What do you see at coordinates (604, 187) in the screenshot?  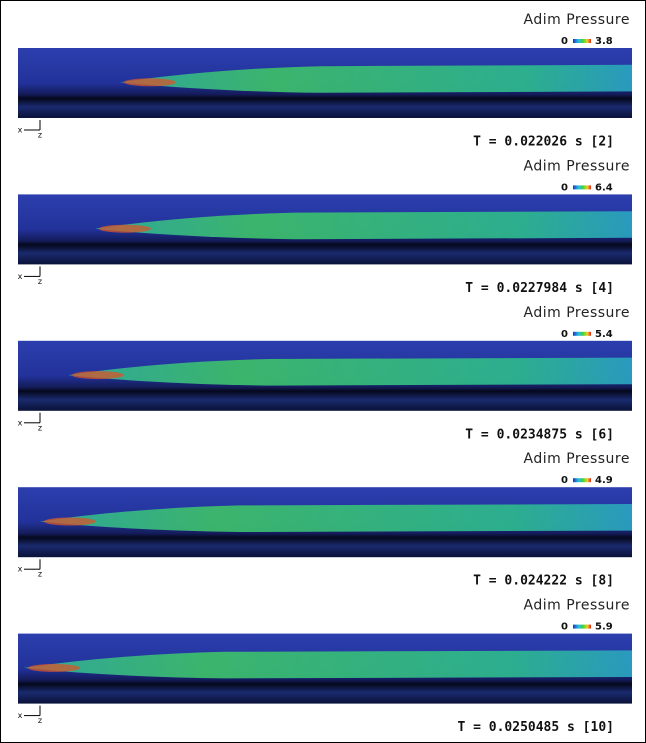 I see `range-max: 6.4` at bounding box center [604, 187].